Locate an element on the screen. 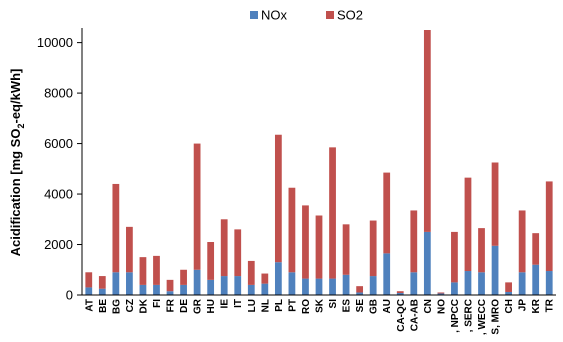 This screenshot has height=342, width=563. x-category-label: CA-QC is located at coordinates (401, 315).